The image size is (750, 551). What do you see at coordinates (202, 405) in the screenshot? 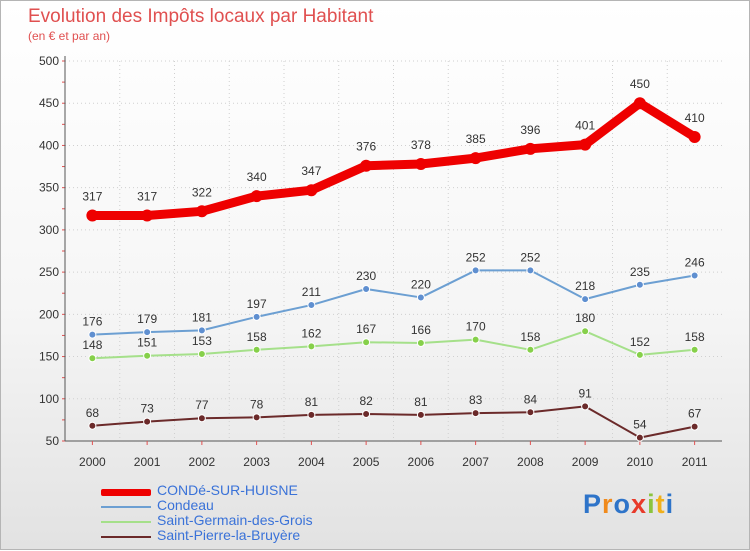
I see `data-label-3: 77` at bounding box center [202, 405].